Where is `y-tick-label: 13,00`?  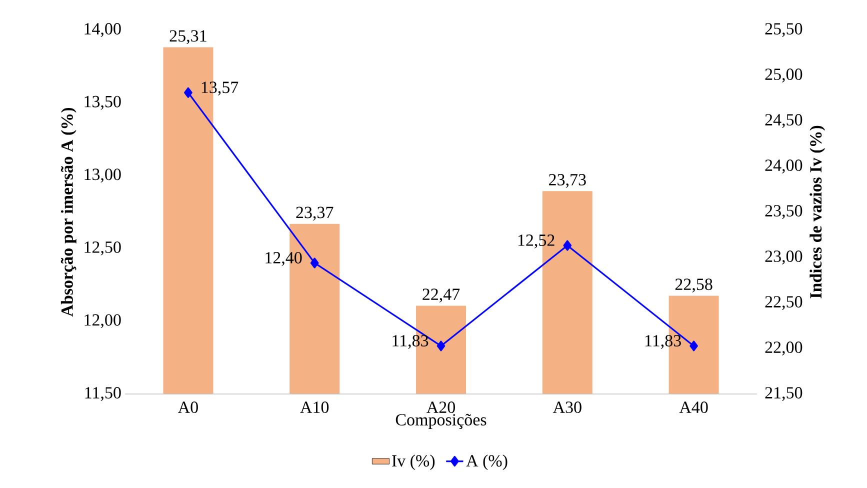
y-tick-label: 13,00 is located at coordinates (102, 175).